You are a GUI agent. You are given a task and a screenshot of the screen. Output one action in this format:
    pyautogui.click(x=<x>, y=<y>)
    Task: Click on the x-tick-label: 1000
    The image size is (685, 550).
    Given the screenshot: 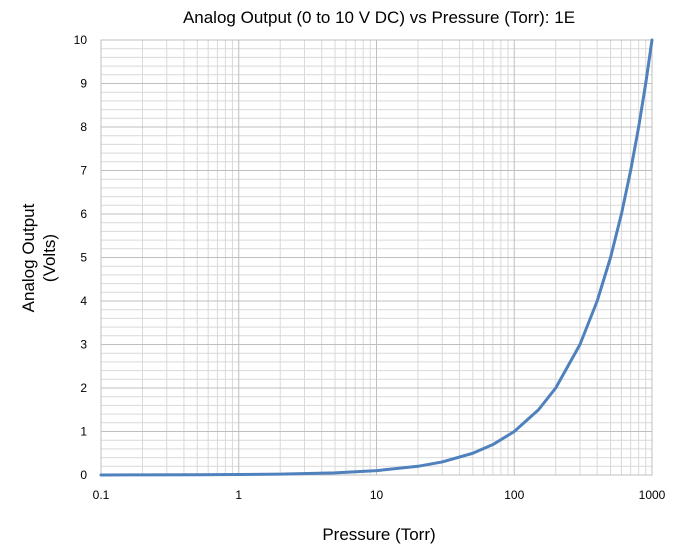 What is the action you would take?
    pyautogui.click(x=652, y=495)
    